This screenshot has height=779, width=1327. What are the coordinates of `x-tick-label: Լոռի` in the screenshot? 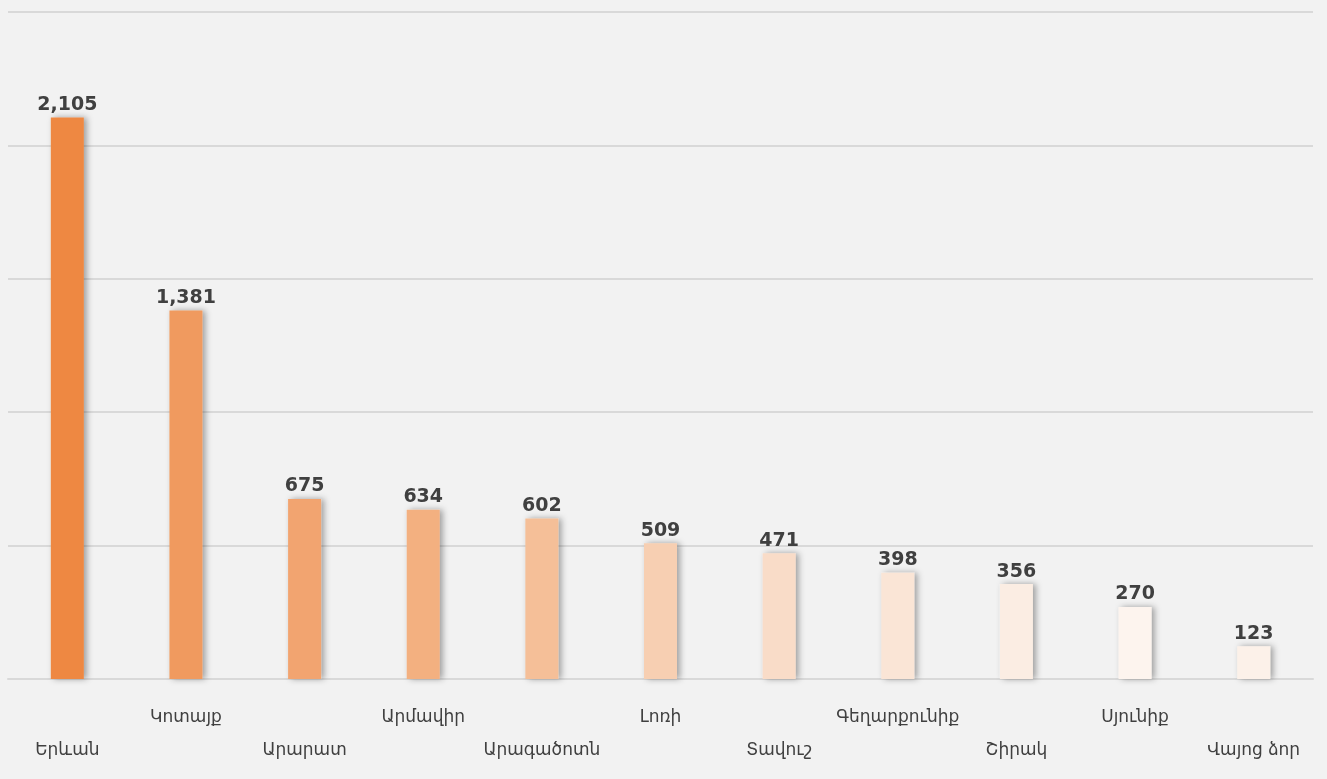 It's located at (660, 715).